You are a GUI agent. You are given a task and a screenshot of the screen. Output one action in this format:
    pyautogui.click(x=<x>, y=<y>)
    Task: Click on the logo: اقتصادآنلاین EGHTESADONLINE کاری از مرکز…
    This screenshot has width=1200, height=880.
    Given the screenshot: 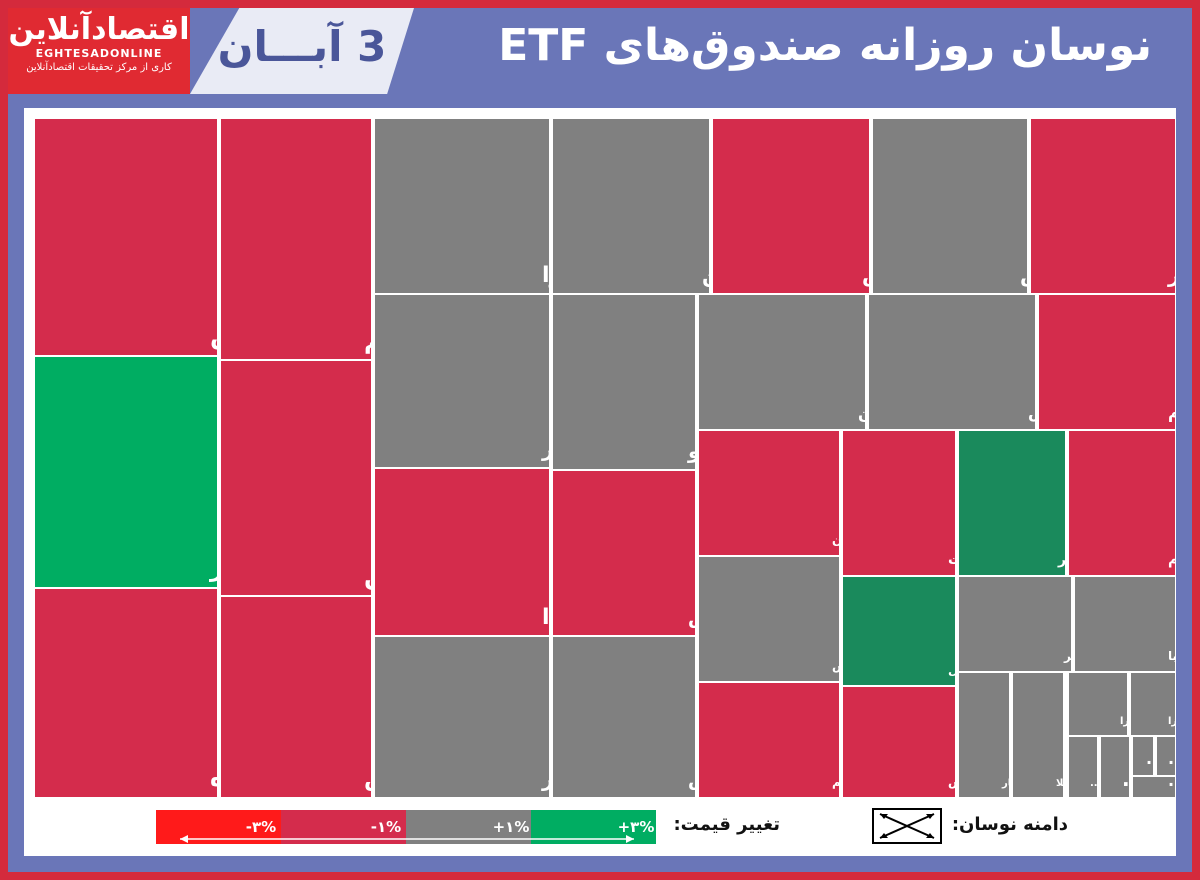 What is the action you would take?
    pyautogui.click(x=99, y=51)
    